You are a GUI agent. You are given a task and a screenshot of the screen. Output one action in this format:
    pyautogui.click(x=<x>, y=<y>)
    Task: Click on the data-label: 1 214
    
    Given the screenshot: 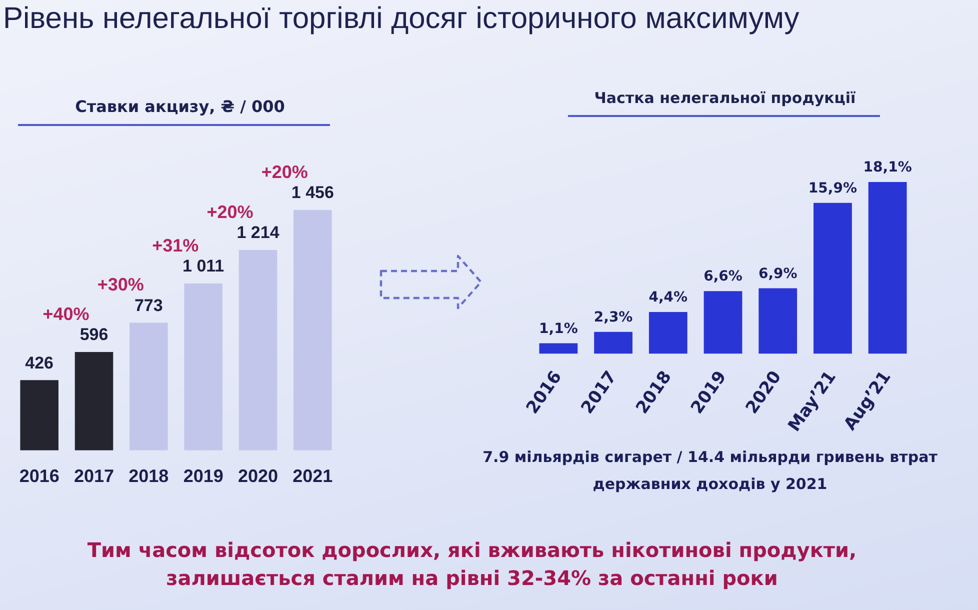 What is the action you would take?
    pyautogui.click(x=258, y=232)
    